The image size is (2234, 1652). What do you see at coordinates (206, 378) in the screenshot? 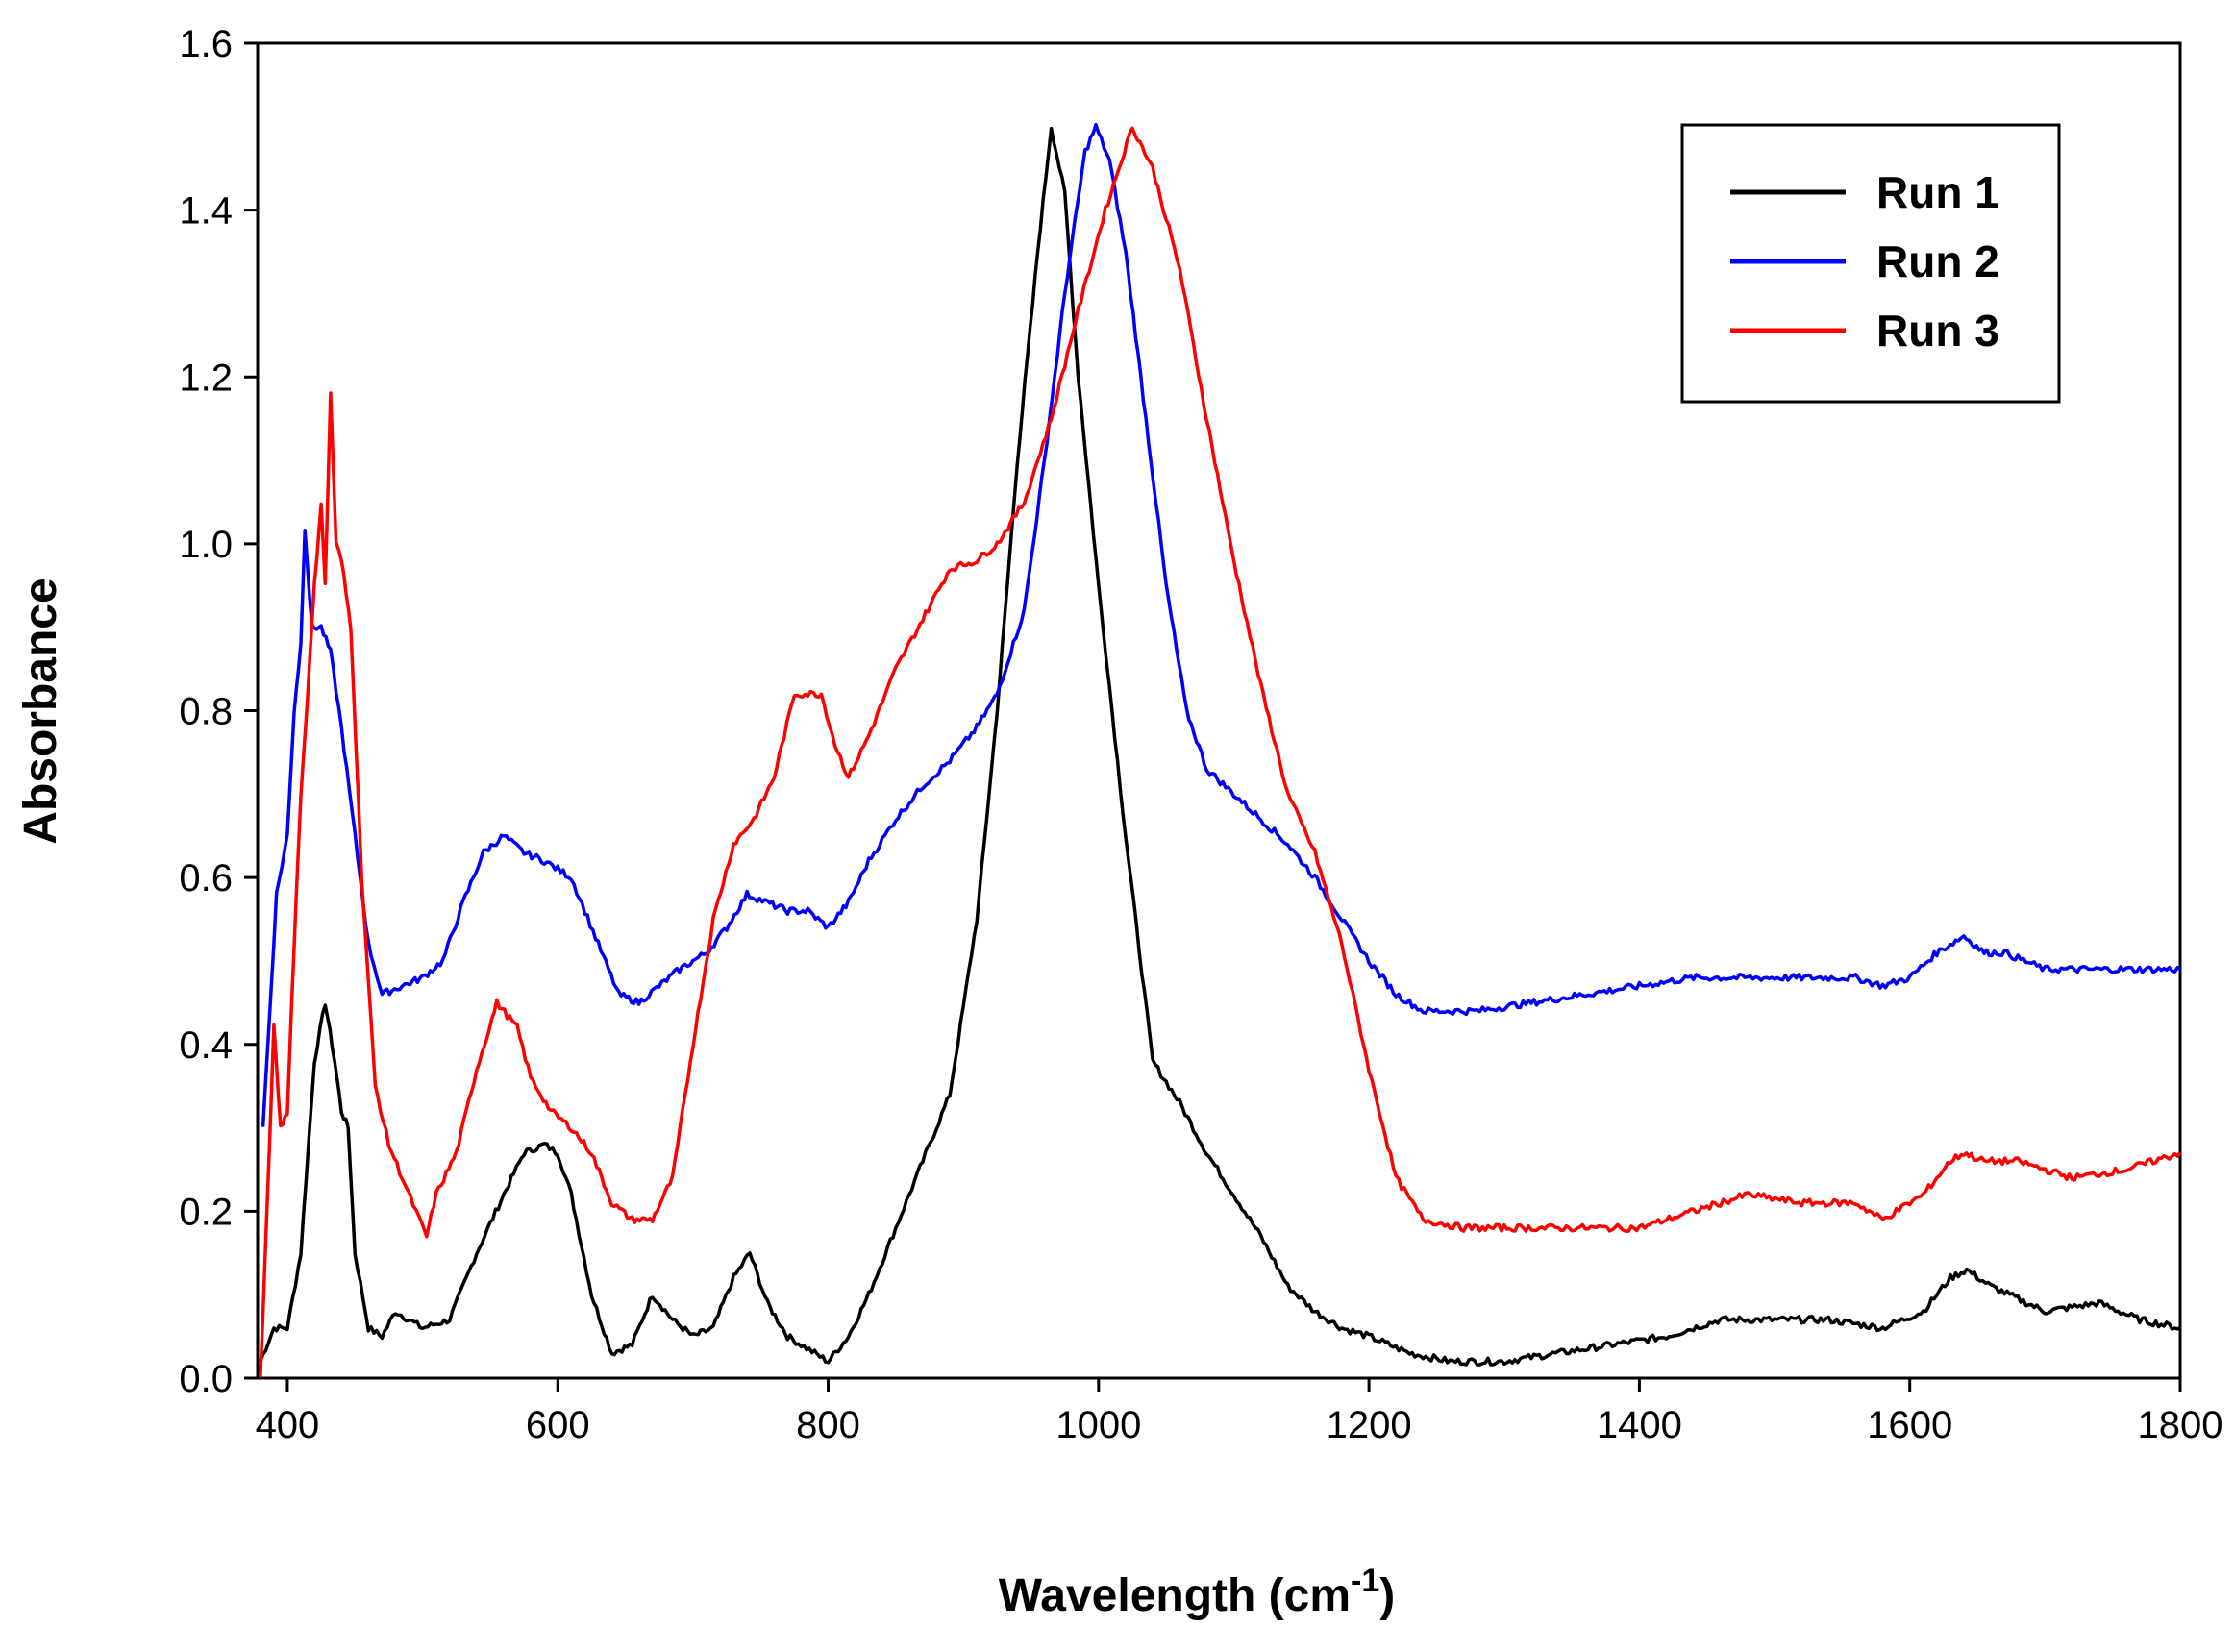
I see `y-tick-label: 1.2` at bounding box center [206, 378].